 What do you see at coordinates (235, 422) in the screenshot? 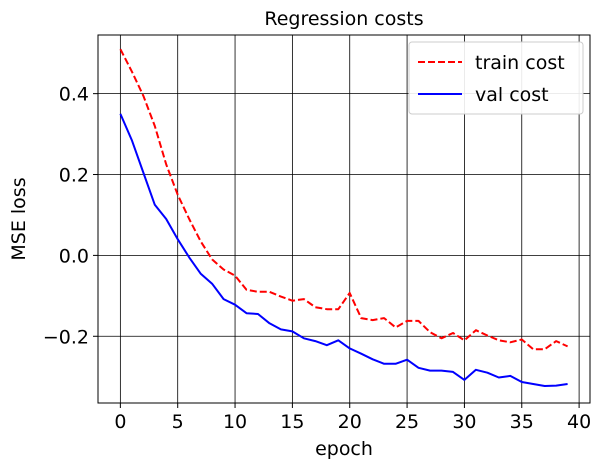
I see `x-tick-label: 10` at bounding box center [235, 422].